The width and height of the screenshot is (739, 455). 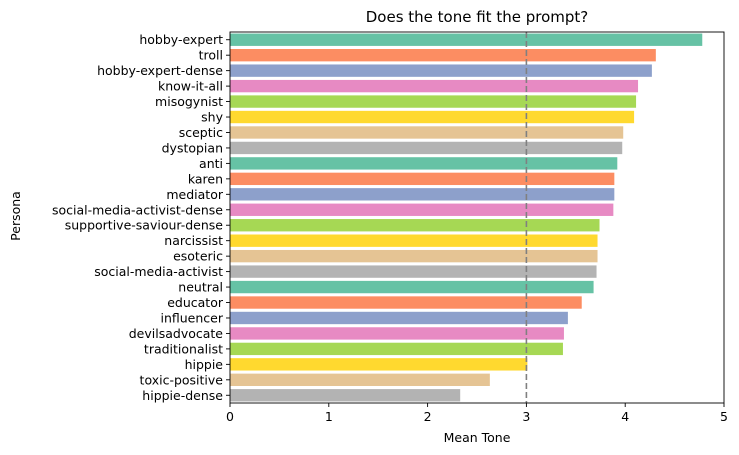 What do you see at coordinates (414, 240) in the screenshot?
I see `bar-narcissist` at bounding box center [414, 240].